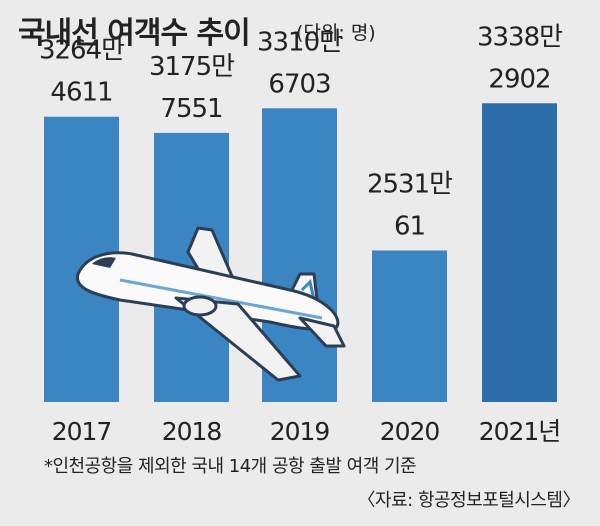  What do you see at coordinates (192, 431) in the screenshot?
I see `category-label: 2018` at bounding box center [192, 431].